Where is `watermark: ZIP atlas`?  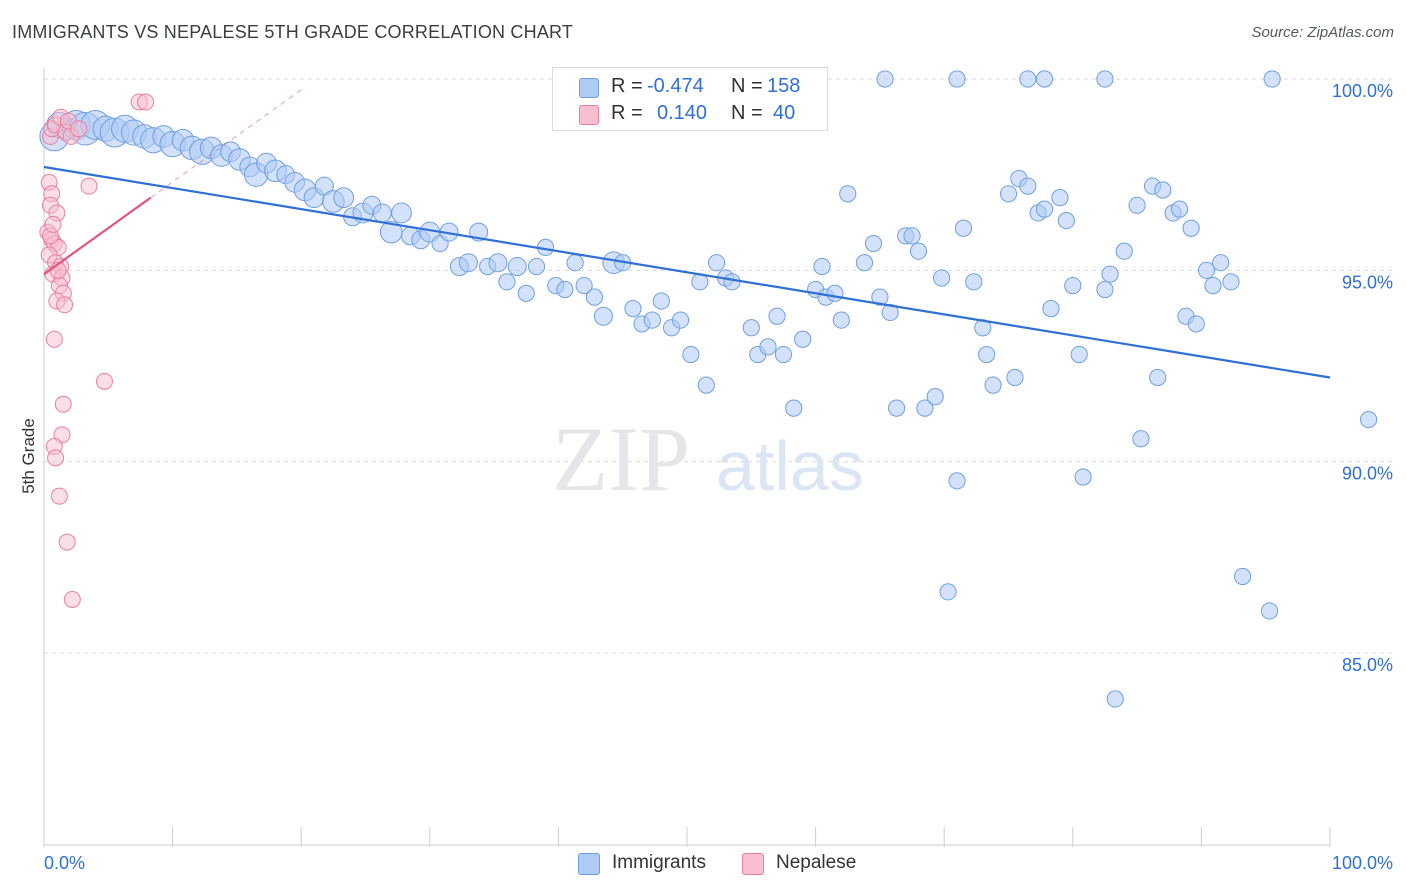
watermark: ZIP atlas is located at coordinates (708, 459).